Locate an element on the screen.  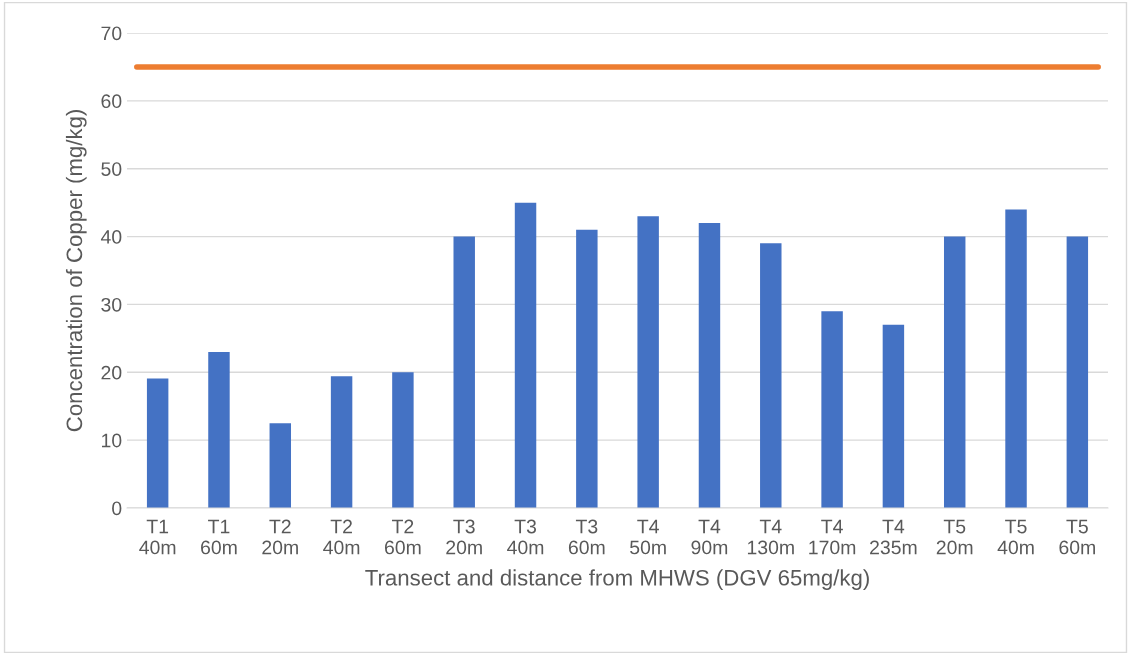
x-tick-label: T2 40m is located at coordinates (341, 537).